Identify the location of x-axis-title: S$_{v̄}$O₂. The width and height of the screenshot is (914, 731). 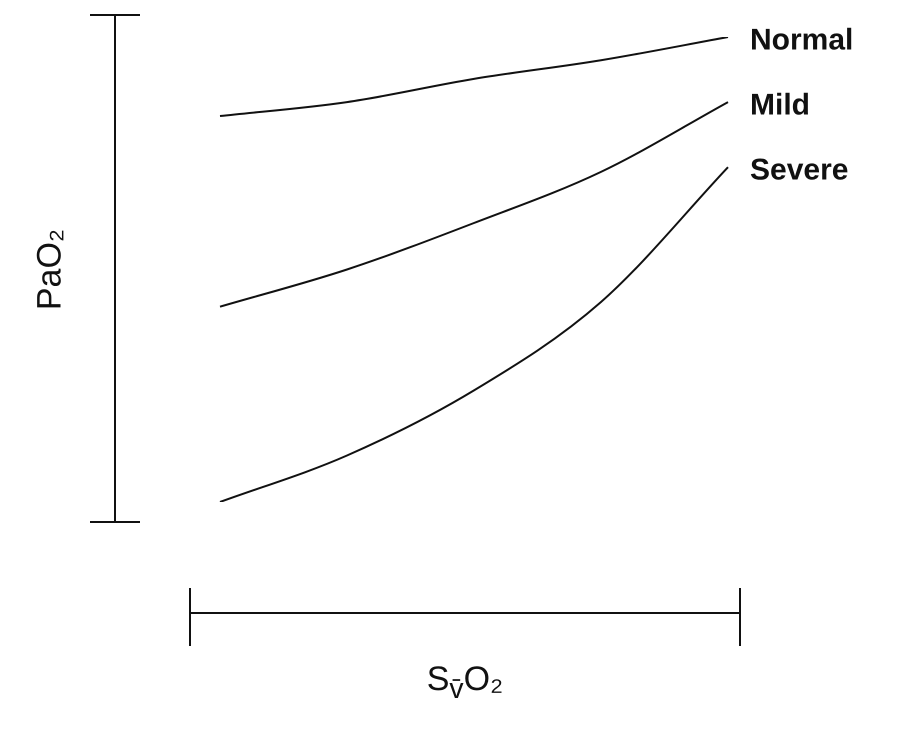
(465, 683).